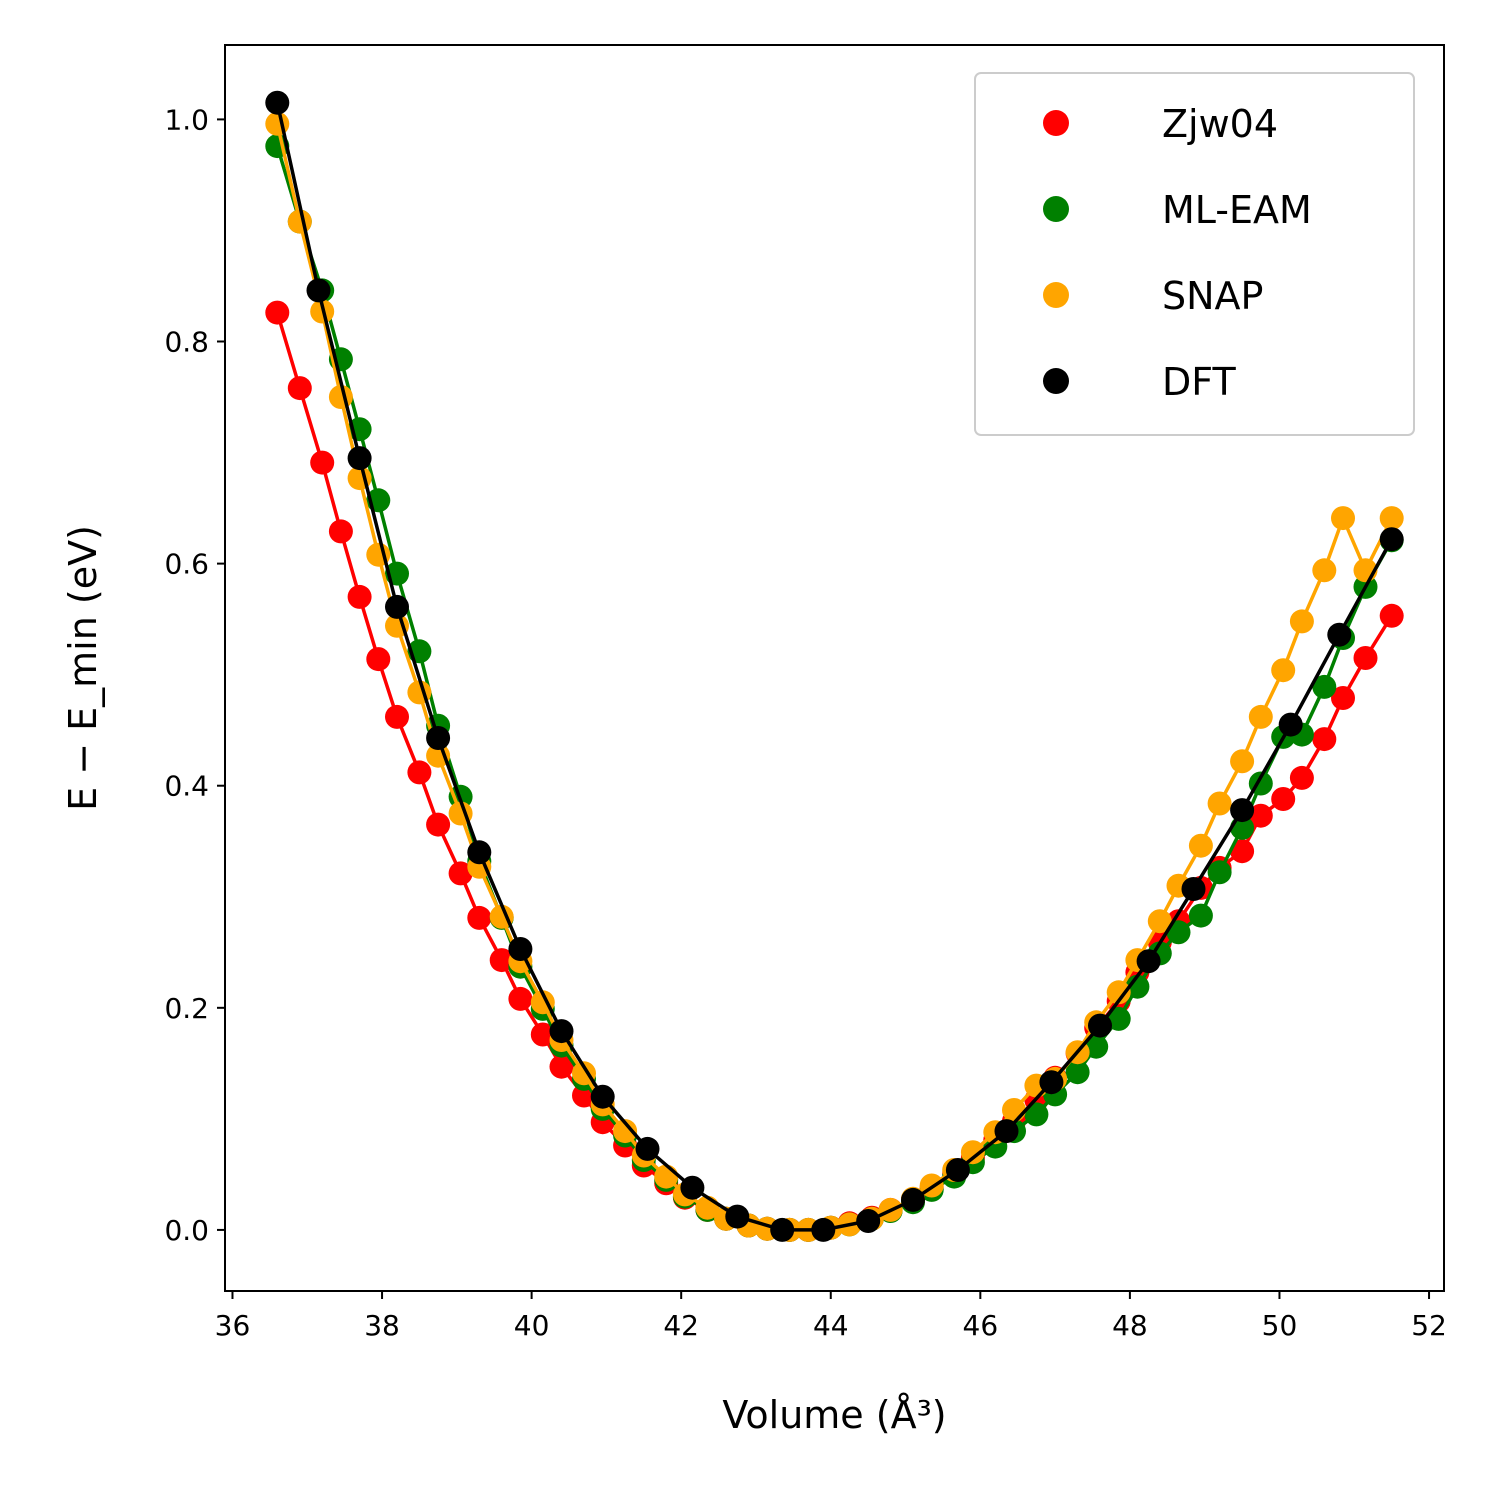 This screenshot has height=1505, width=1500. Describe the element at coordinates (1199, 382) in the screenshot. I see `legend-label: DFT` at that location.